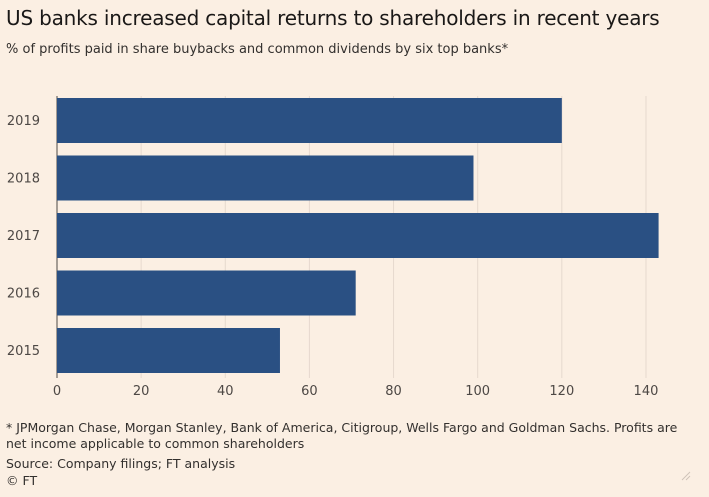 The height and width of the screenshot is (497, 709). Describe the element at coordinates (265, 178) in the screenshot. I see `bar-2018` at that location.